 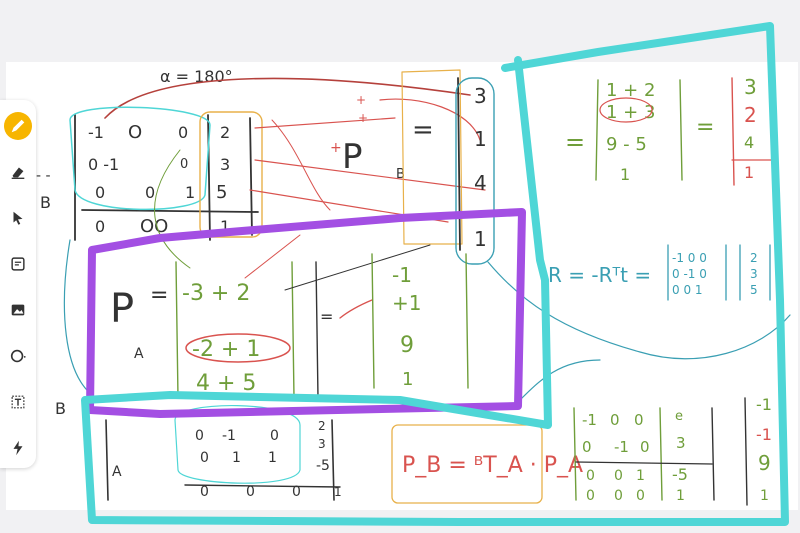 What do you see at coordinates (639, 131) in the screenshot?
I see `result-column: = 1 + 2 1 + 3 9 - 5 1 =` at bounding box center [639, 131].